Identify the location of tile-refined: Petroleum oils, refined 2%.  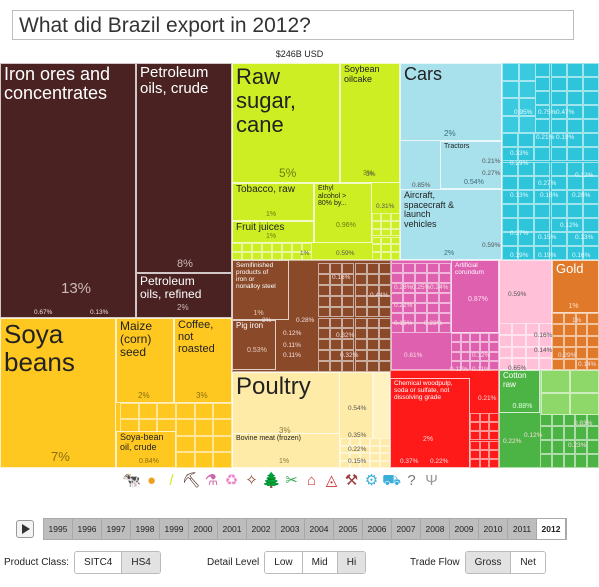
(184, 295).